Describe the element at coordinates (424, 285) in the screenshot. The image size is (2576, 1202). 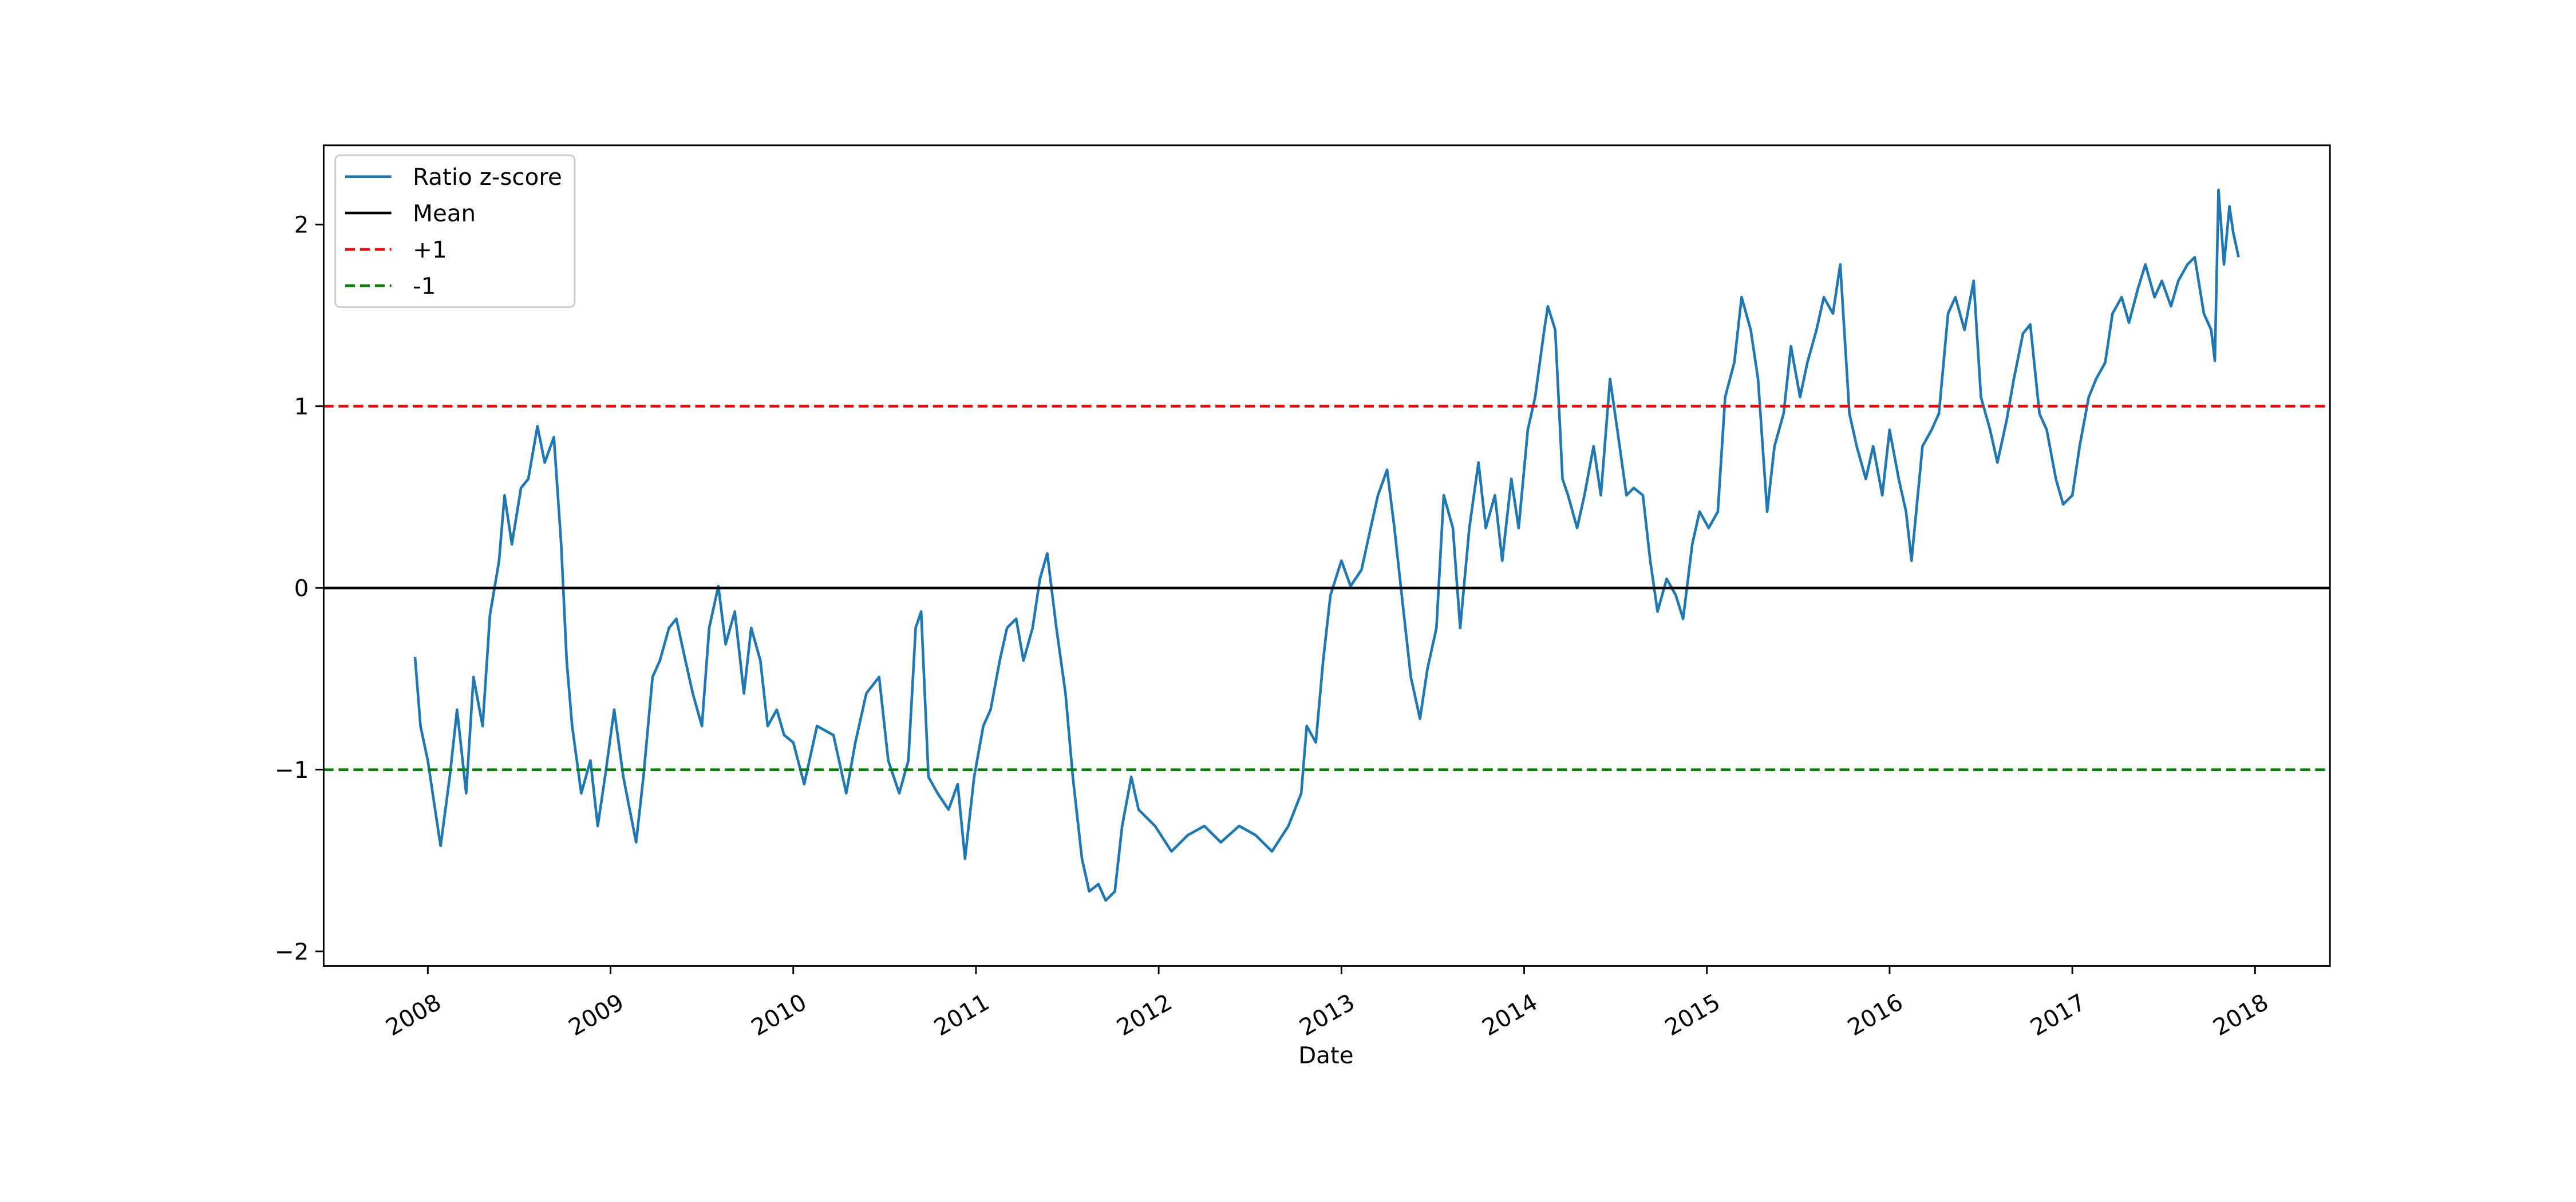
I see `legend-label: -1` at that location.